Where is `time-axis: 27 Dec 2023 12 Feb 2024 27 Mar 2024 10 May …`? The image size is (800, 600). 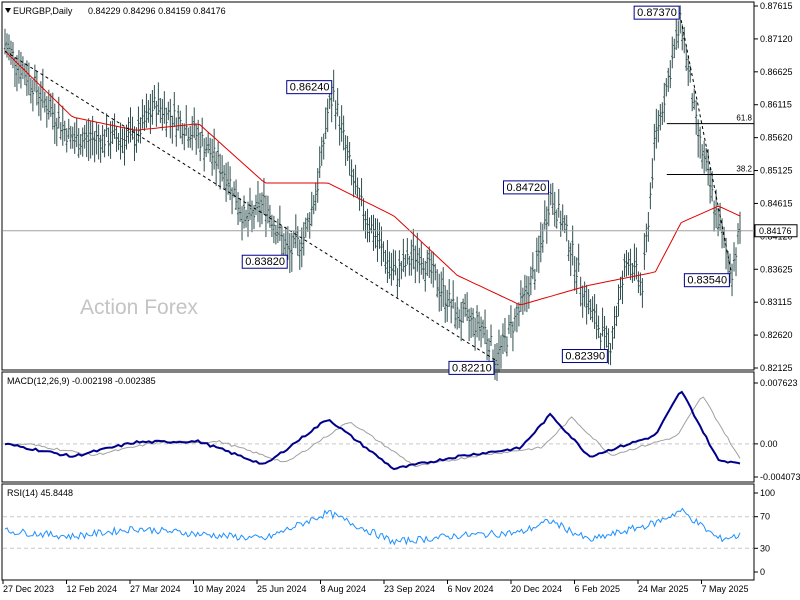
time-axis: 27 Dec 2023 12 Feb 2024 27 Mar 2024 10 May … is located at coordinates (375, 587).